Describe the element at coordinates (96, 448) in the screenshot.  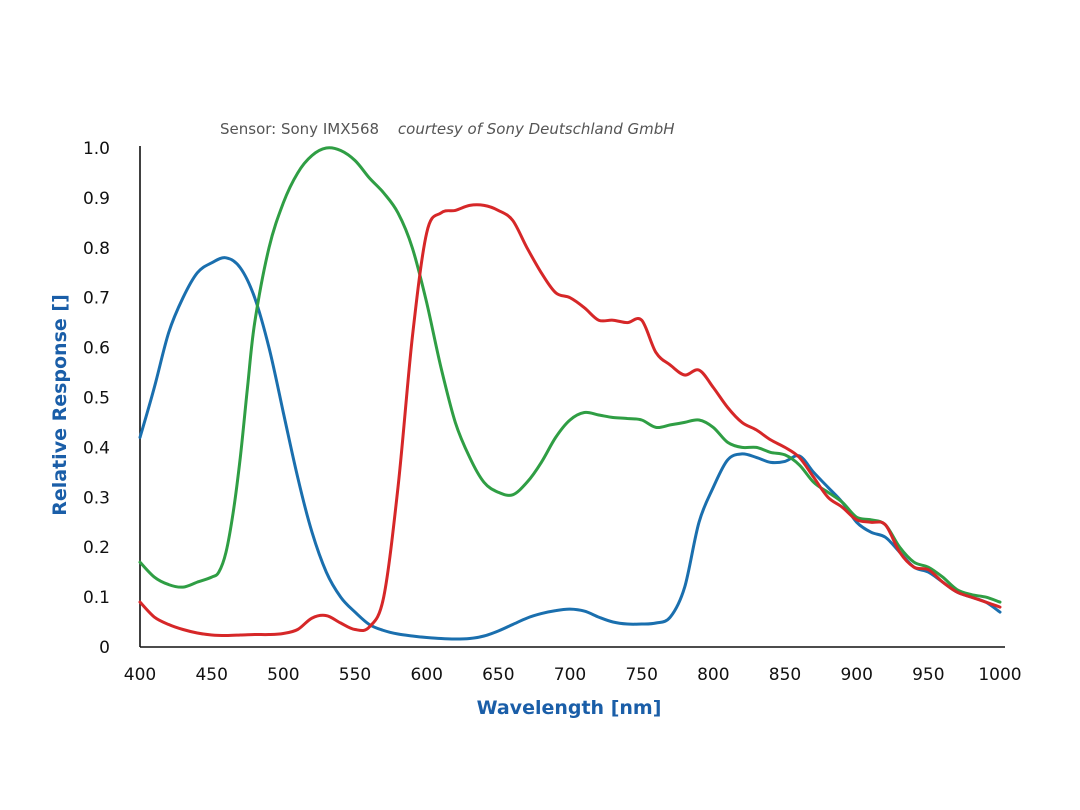
I see `y-tick-label: 0.4` at that location.